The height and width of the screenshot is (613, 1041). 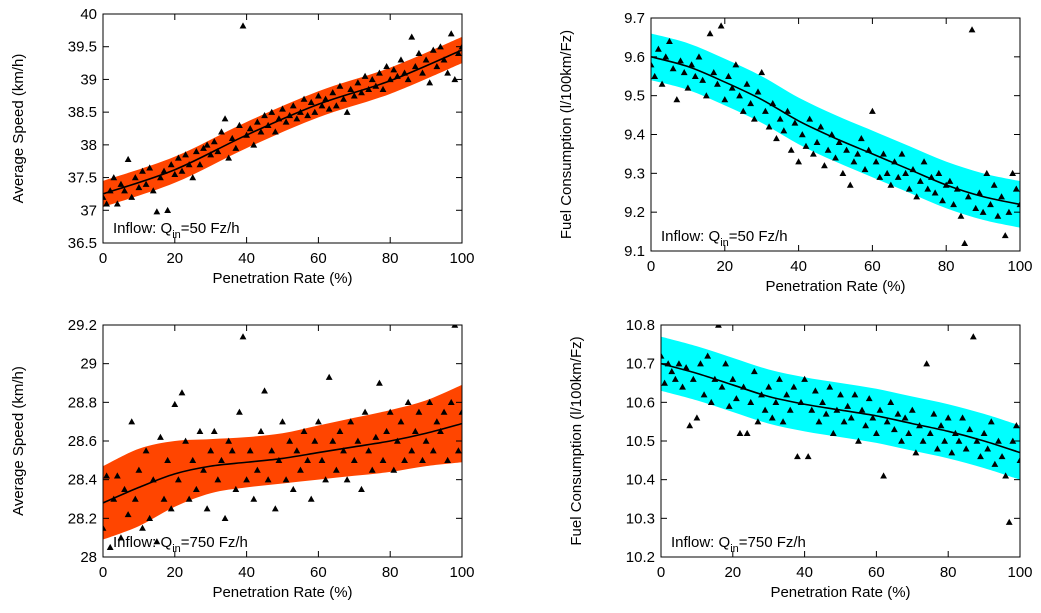 I want to click on chart-4-confidence-band, so click(x=840, y=408).